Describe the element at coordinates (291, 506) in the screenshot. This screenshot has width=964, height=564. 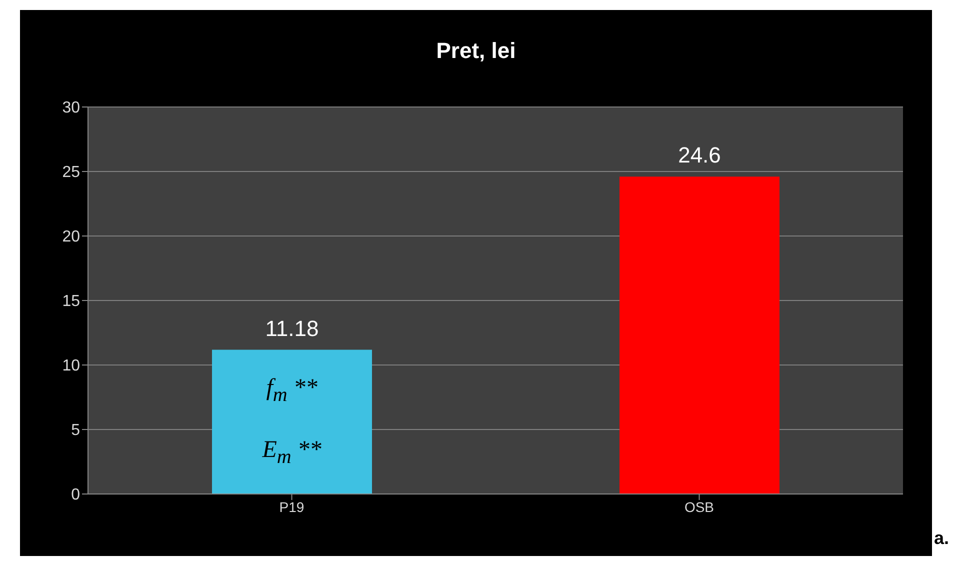
I see `x-tick-label: P19` at that location.